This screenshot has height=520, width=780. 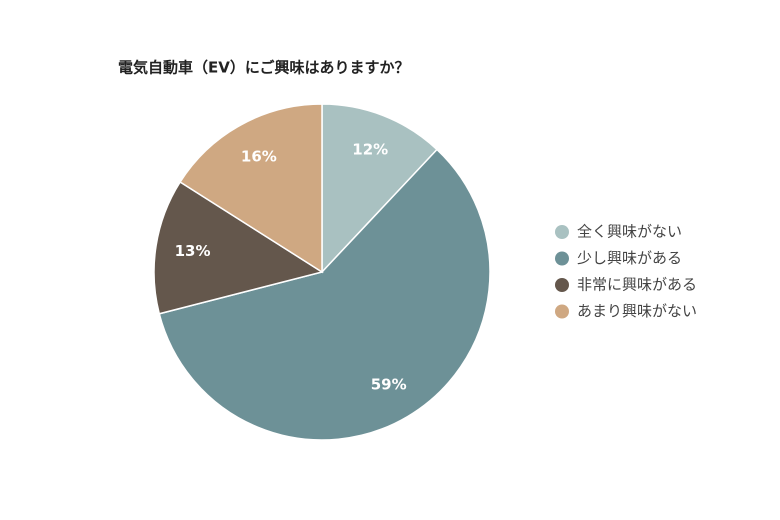 I want to click on value-label: 13%, so click(x=193, y=251).